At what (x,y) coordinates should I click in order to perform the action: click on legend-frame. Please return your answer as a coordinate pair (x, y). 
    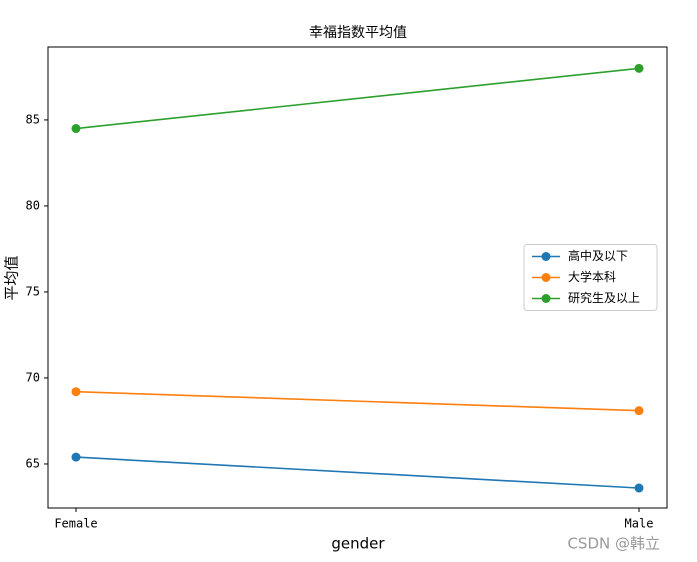
    Looking at the image, I should click on (590, 277).